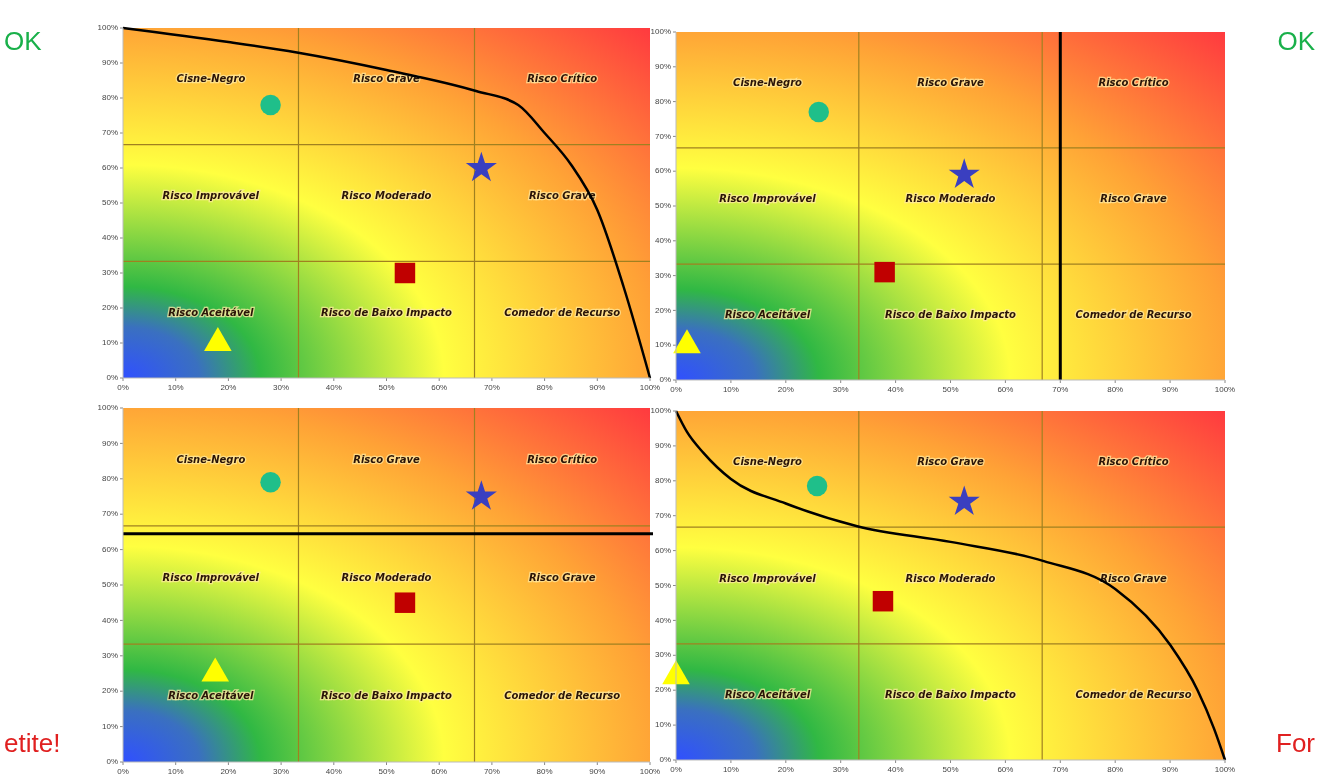 This screenshot has height=778, width=1319. What do you see at coordinates (386, 387) in the screenshot?
I see `x-tick-label: 50%` at bounding box center [386, 387].